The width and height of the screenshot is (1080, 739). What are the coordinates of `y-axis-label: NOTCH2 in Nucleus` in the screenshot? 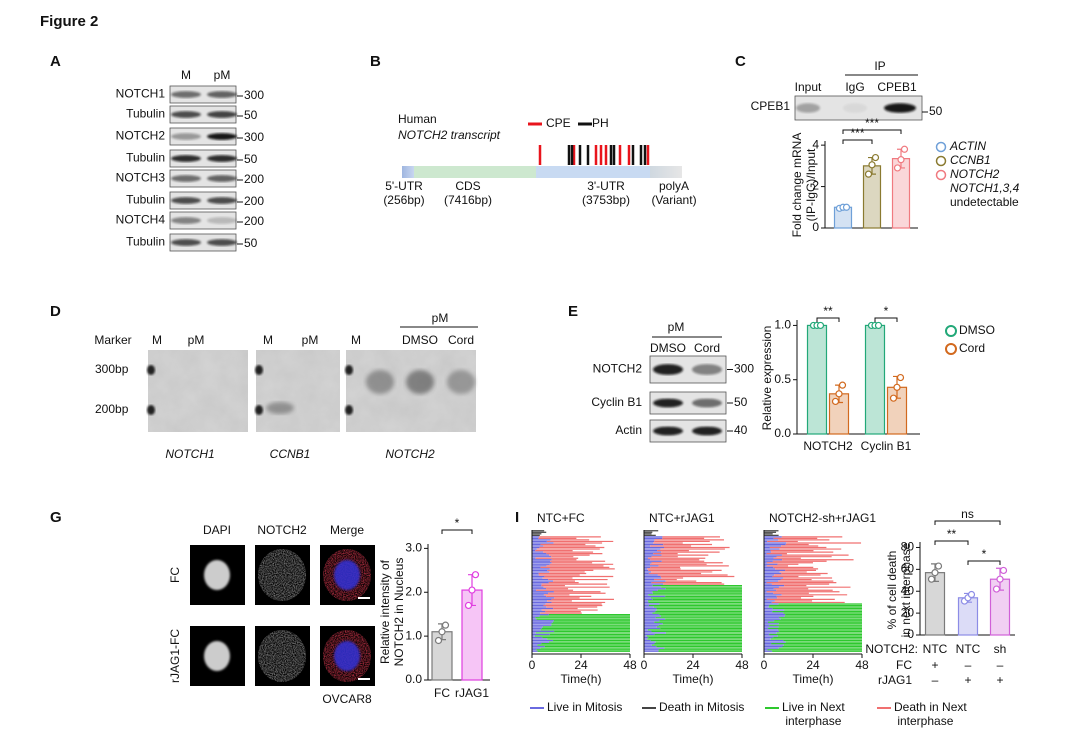 It's located at (399, 612).